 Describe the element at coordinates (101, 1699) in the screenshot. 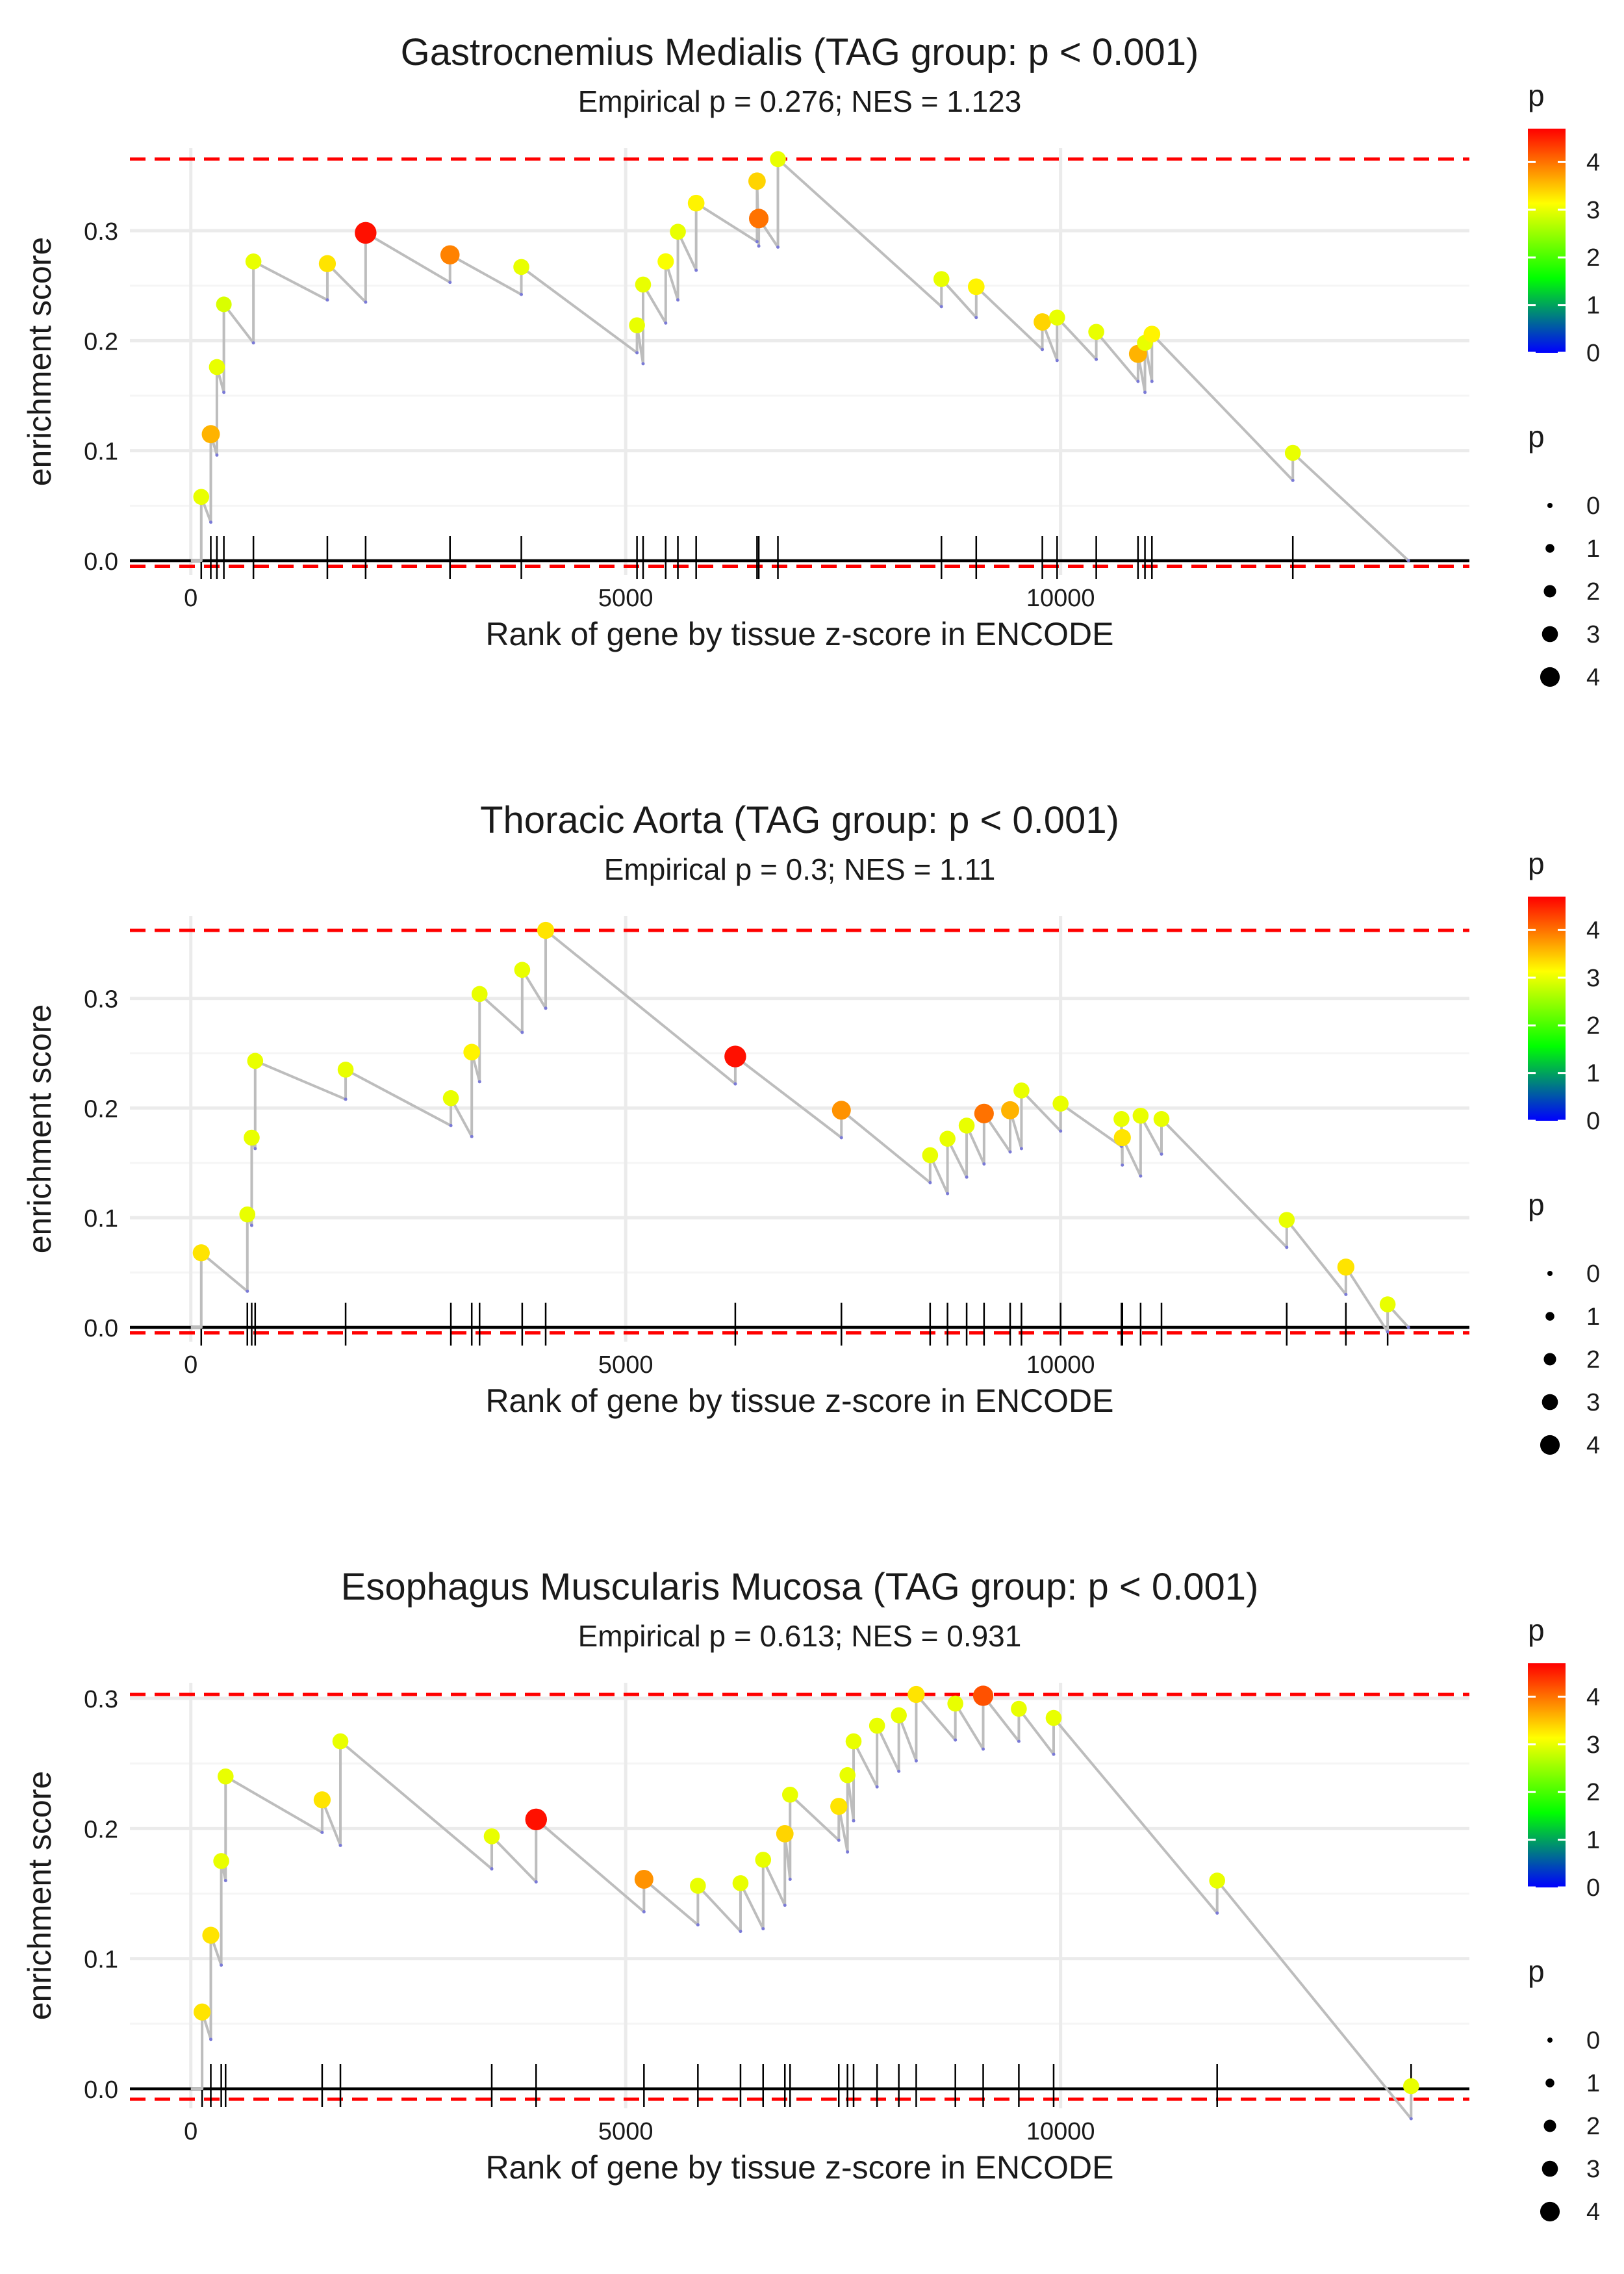

I see `y-tick-label: 0.3` at that location.